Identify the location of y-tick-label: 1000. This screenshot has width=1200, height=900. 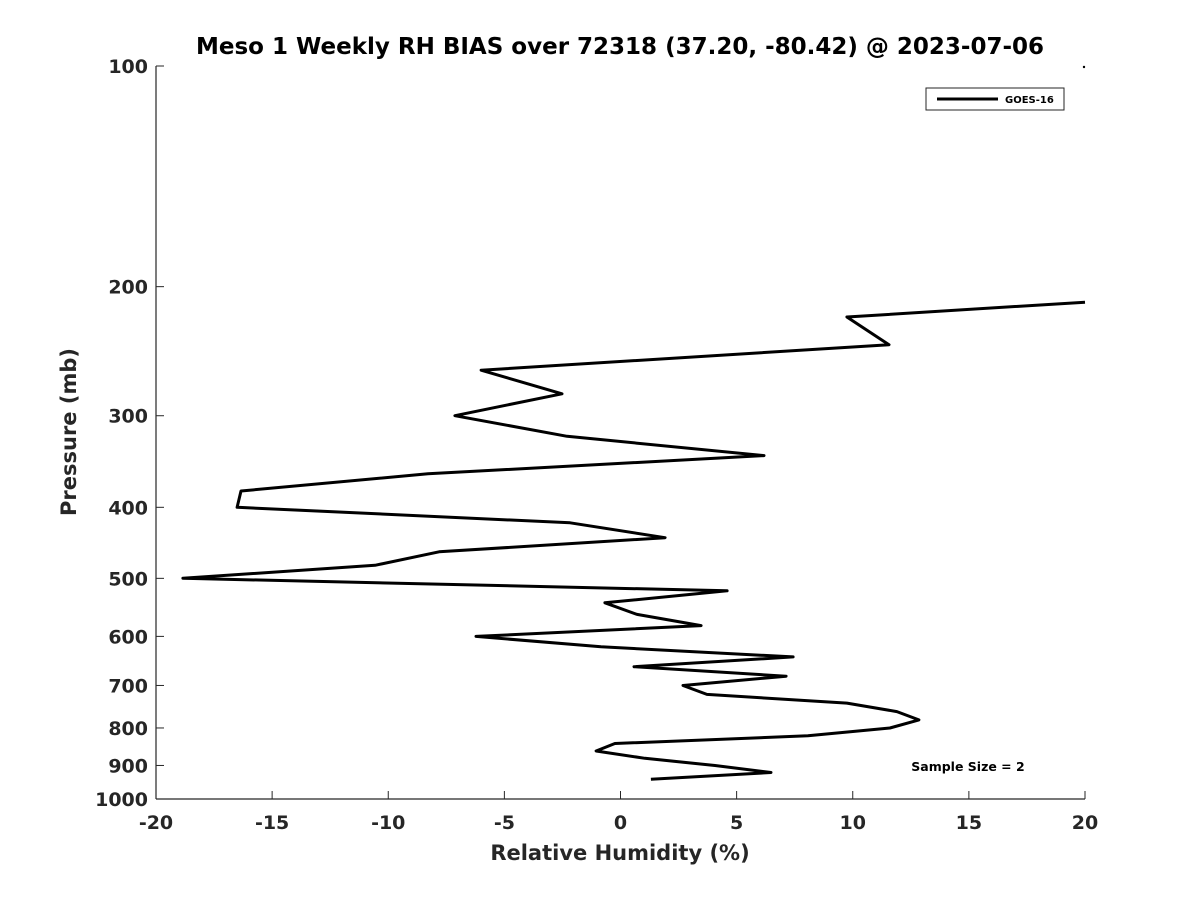
(121, 800).